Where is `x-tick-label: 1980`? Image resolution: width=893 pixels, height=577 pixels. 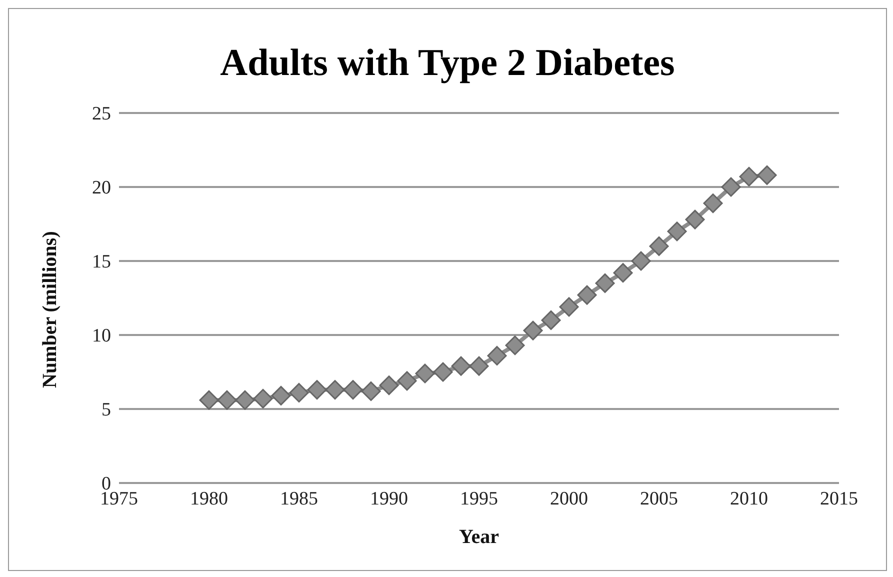
x-tick-label: 1980 is located at coordinates (209, 499).